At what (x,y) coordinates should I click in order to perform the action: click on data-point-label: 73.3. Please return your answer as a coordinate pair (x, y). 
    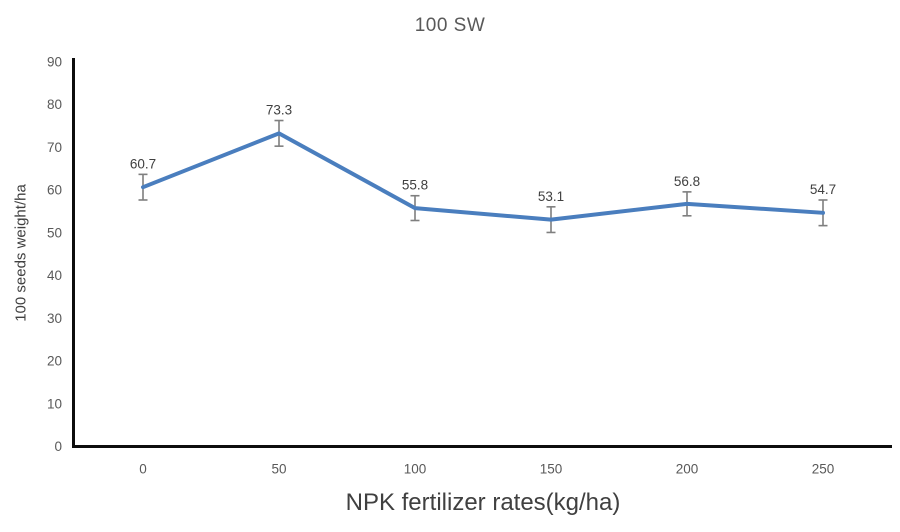
    Looking at the image, I should click on (279, 110).